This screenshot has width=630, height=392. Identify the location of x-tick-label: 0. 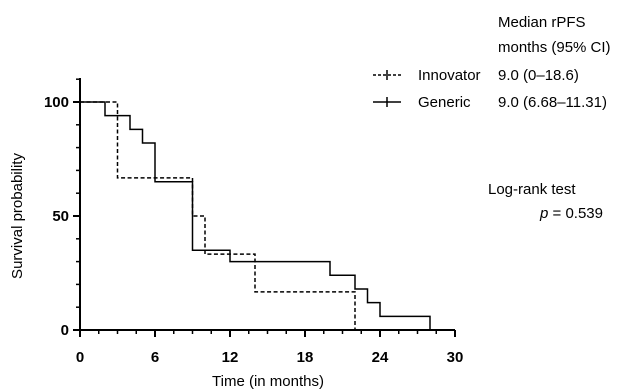
(80, 357).